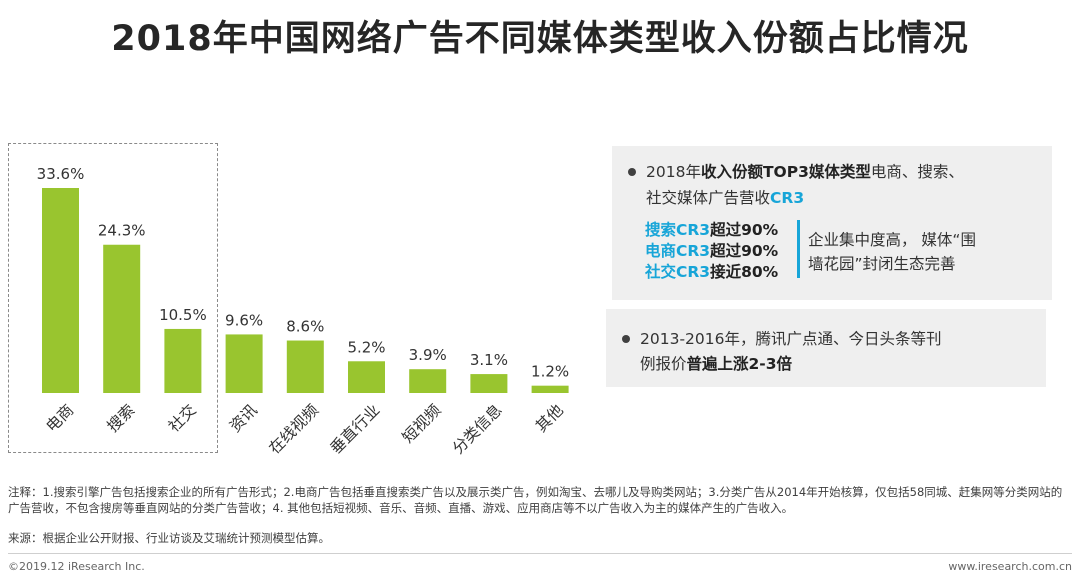  What do you see at coordinates (744, 272) in the screenshot?
I see `cr-value: 接近80%` at bounding box center [744, 272].